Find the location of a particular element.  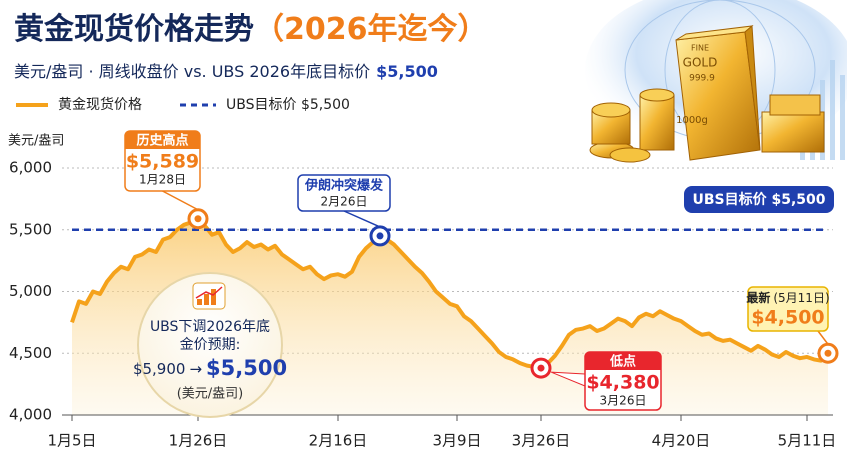

callout-label: 伊朗冲突爆发 is located at coordinates (344, 186).